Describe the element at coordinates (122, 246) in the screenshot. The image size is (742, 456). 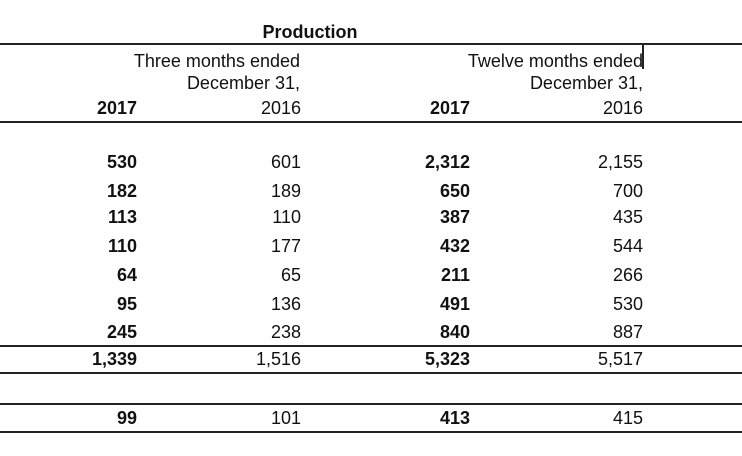
I see `cell-2017-three-months: 110` at that location.